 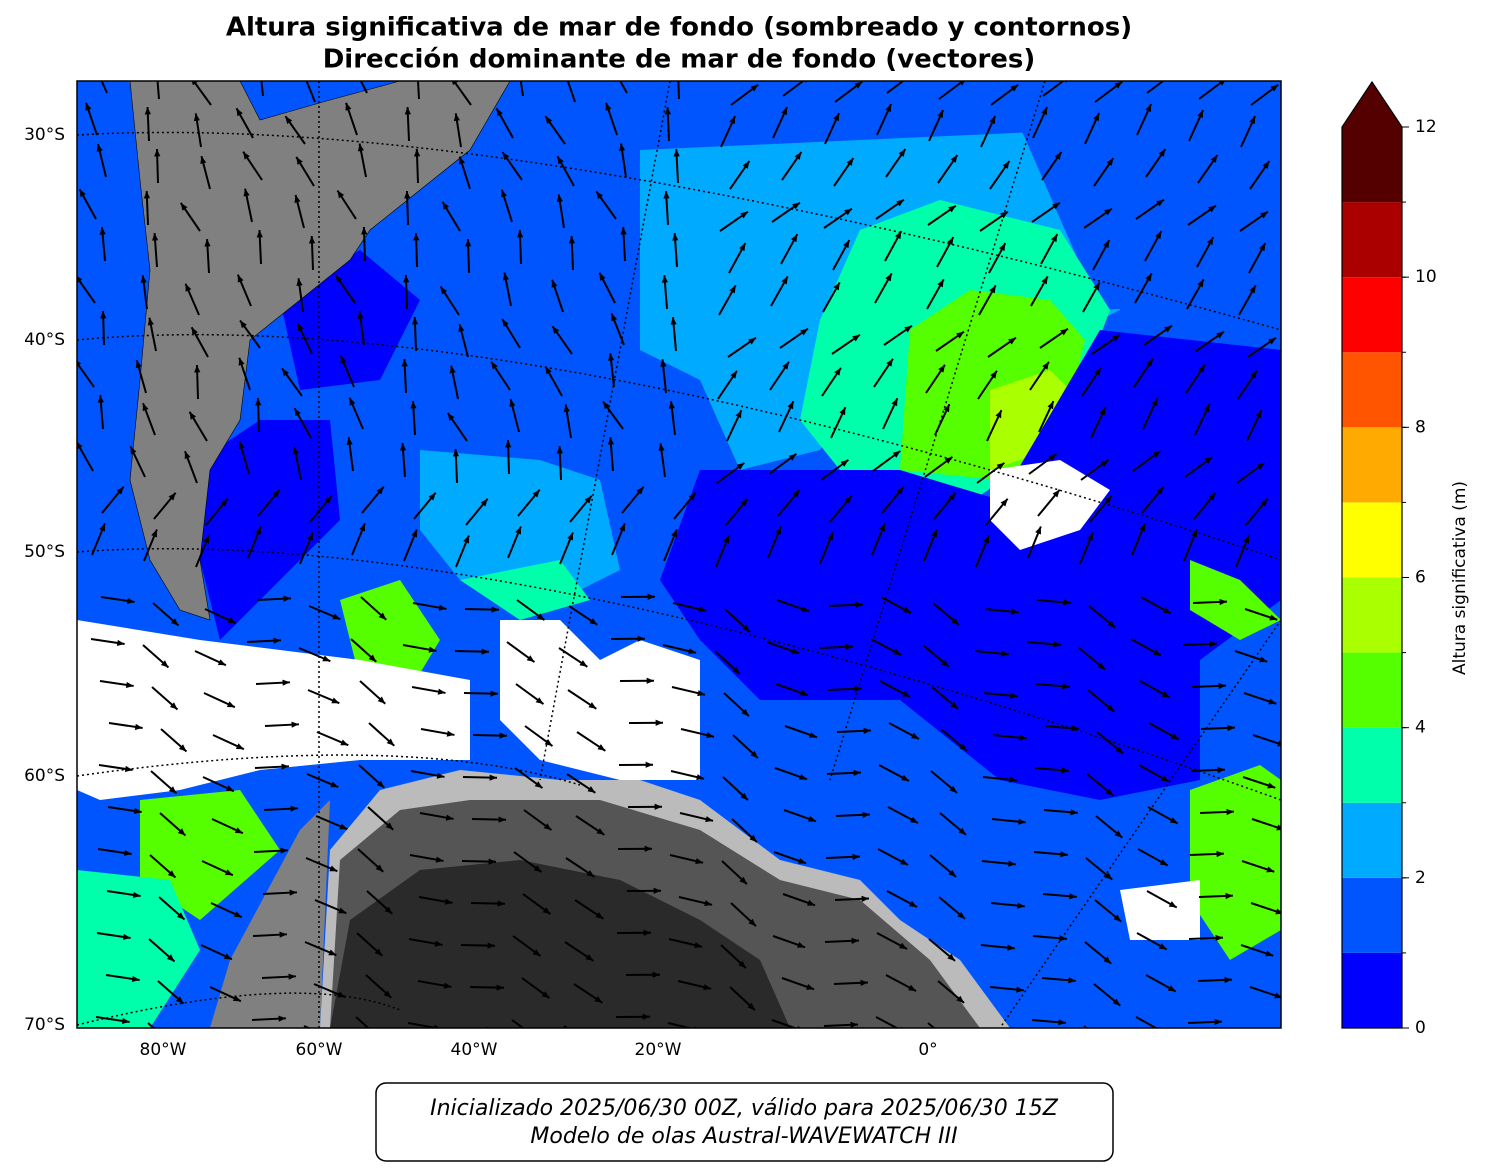 What do you see at coordinates (1460, 578) in the screenshot?
I see `colorbar-label: Altura significativa (m)` at bounding box center [1460, 578].